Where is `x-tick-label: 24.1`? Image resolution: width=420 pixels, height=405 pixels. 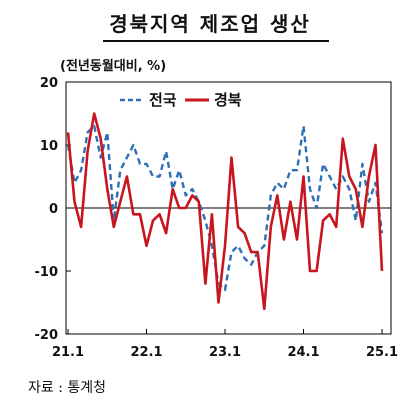 x-tick-label: 24.1 is located at coordinates (303, 352).